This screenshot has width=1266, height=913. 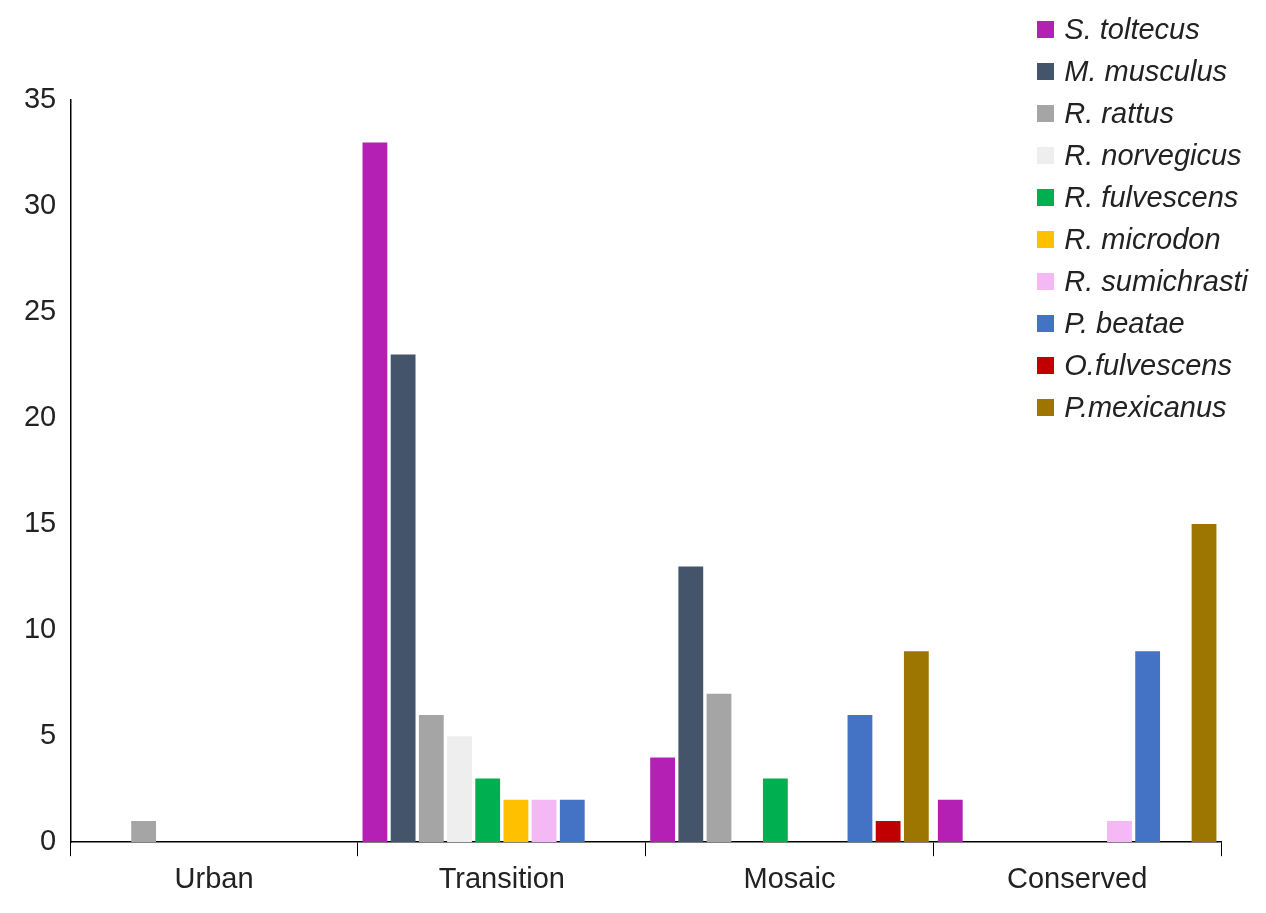 I want to click on y-tick-label: 0, so click(x=48, y=840).